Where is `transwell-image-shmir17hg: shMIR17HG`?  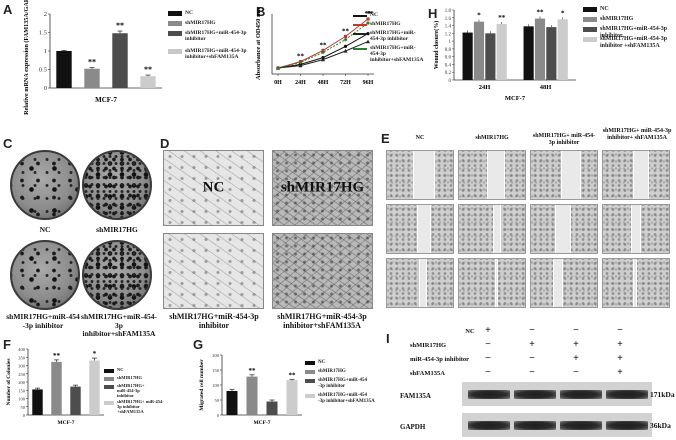
transwell-image-shmir17hg: shMIR17HG is located at coordinates (322, 188).